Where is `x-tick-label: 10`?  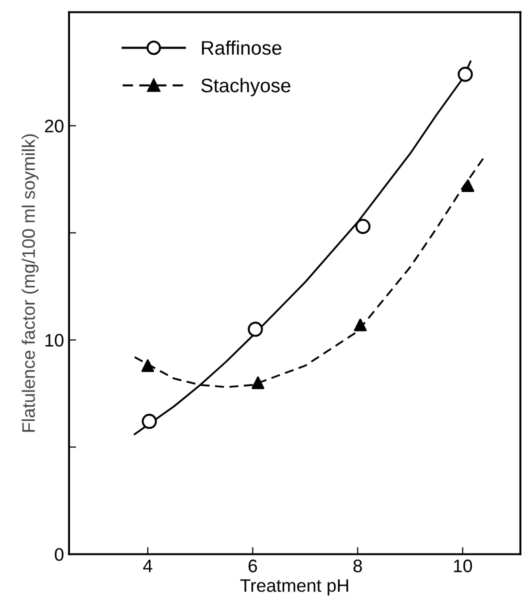 x-tick-label: 10 is located at coordinates (463, 566).